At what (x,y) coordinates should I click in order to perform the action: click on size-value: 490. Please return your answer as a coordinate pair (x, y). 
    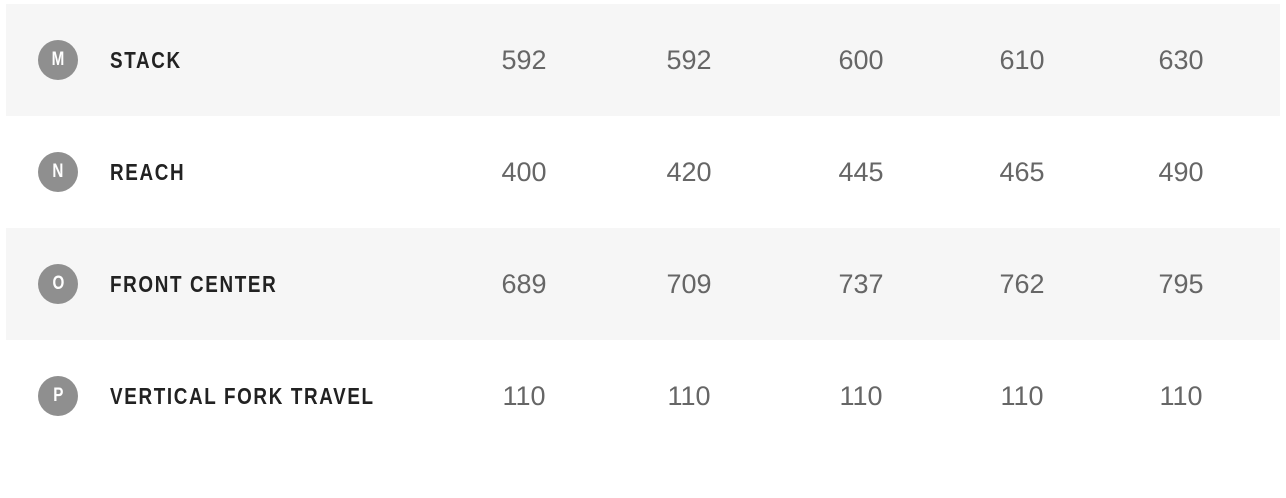
    Looking at the image, I should click on (1181, 172).